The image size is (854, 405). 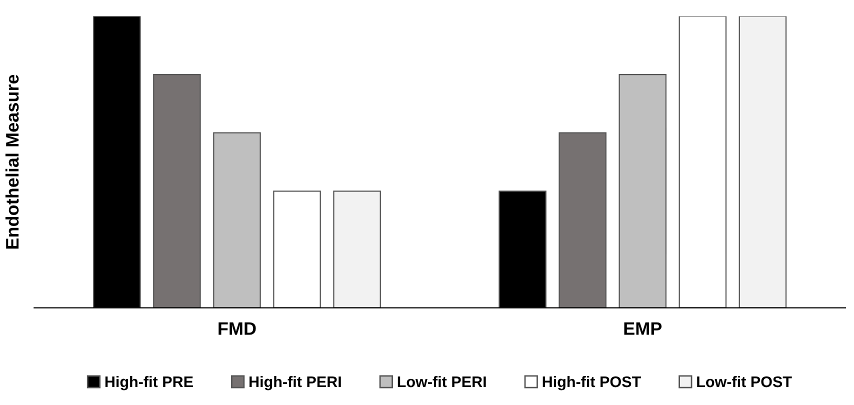 What do you see at coordinates (237, 328) in the screenshot?
I see `x-tick-label: FMD` at bounding box center [237, 328].